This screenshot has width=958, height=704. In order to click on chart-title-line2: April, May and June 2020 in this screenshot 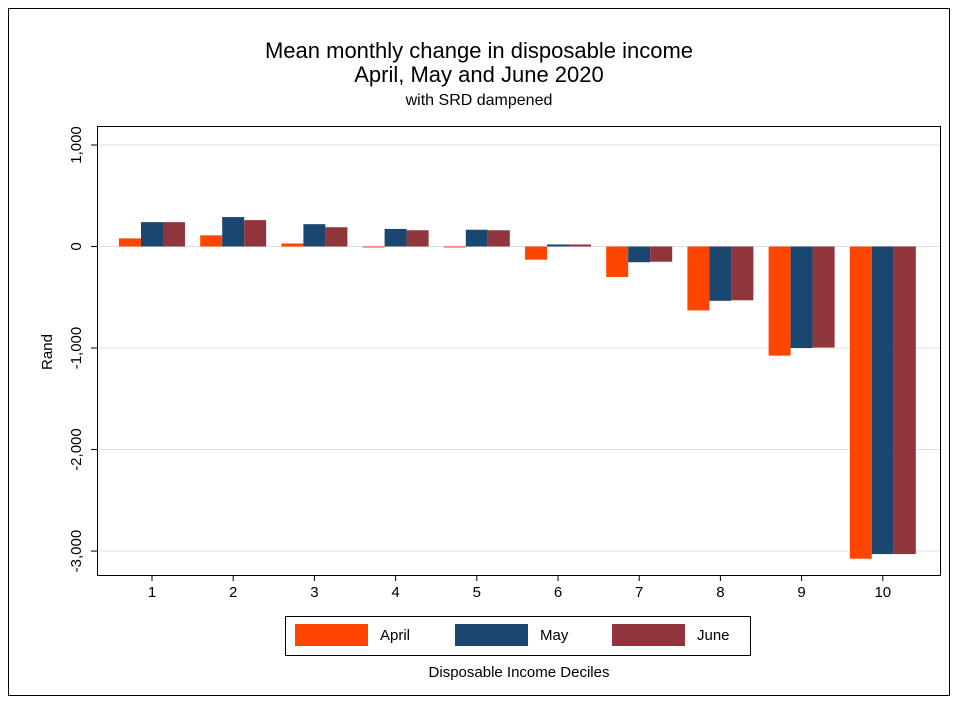, I will do `click(479, 74)`.